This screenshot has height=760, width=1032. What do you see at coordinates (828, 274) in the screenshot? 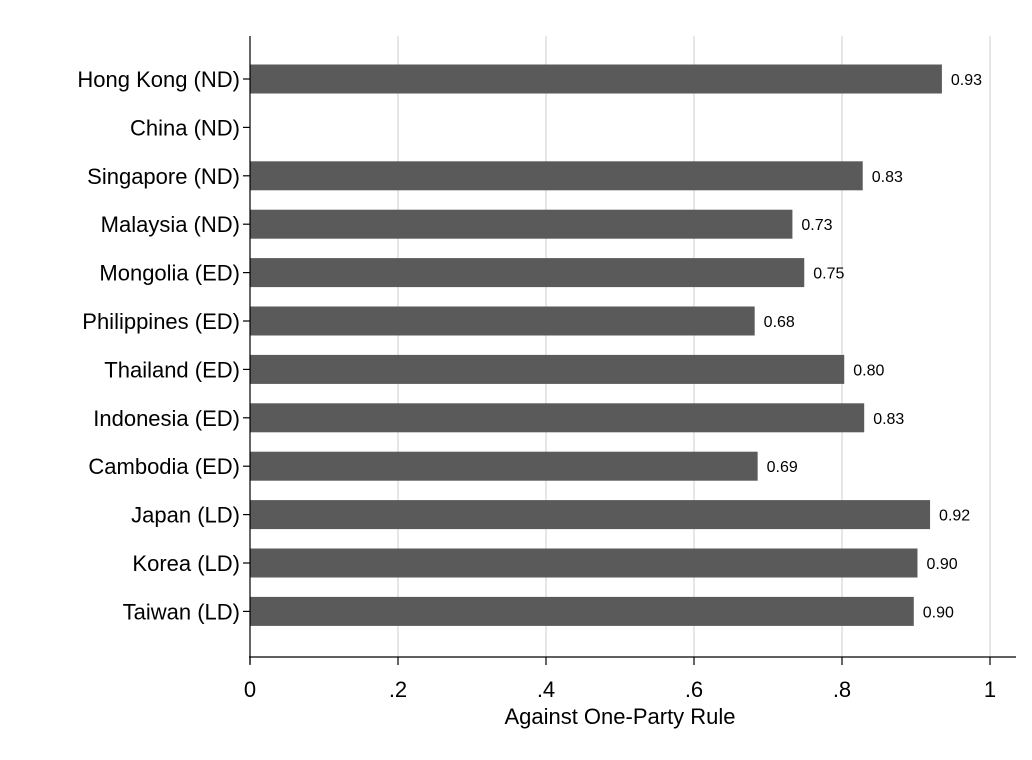
I see `data-label: 0.75` at bounding box center [828, 274].